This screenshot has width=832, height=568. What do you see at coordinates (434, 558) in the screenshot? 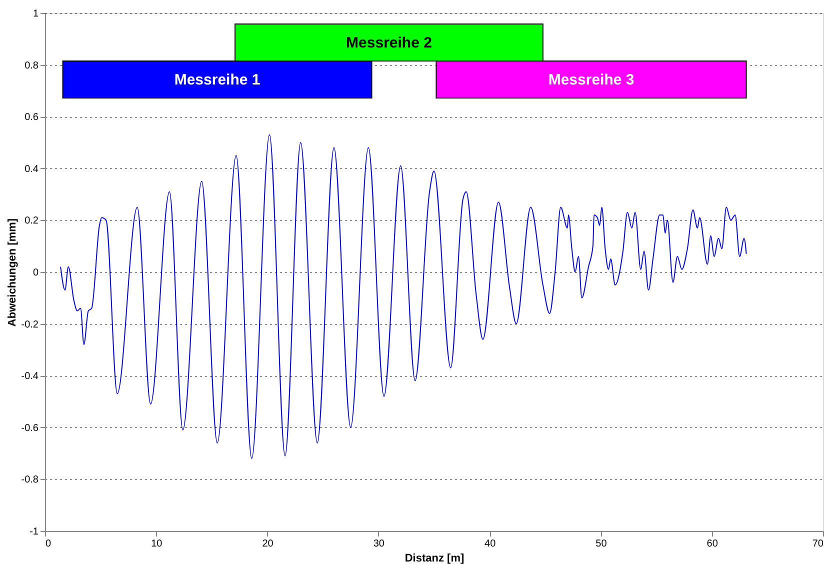
I see `x-axis-title: Distanz [m]` at bounding box center [434, 558].